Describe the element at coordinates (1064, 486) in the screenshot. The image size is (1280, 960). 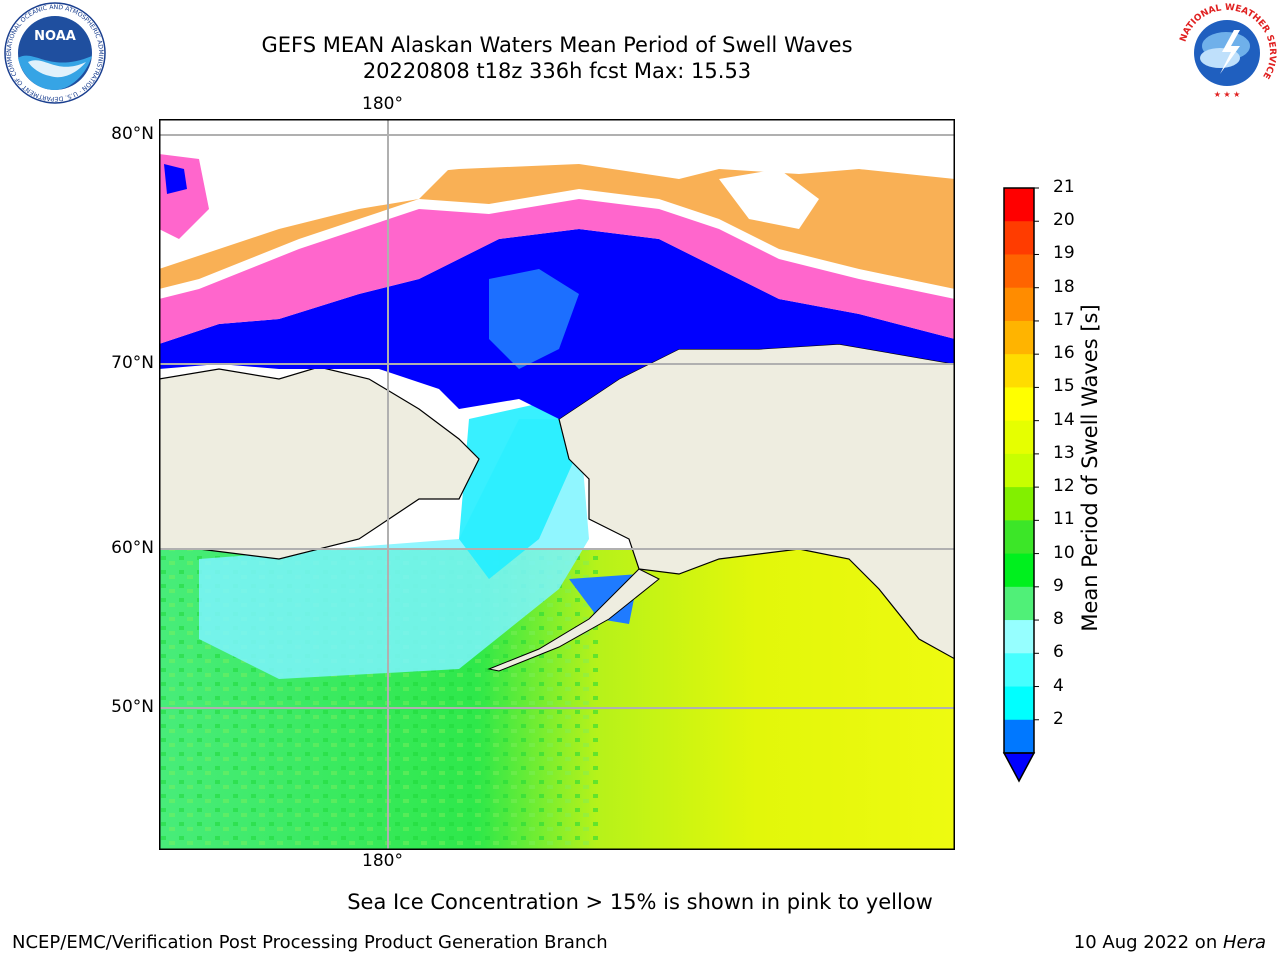
I see `colorbar-tick-label: 12` at that location.